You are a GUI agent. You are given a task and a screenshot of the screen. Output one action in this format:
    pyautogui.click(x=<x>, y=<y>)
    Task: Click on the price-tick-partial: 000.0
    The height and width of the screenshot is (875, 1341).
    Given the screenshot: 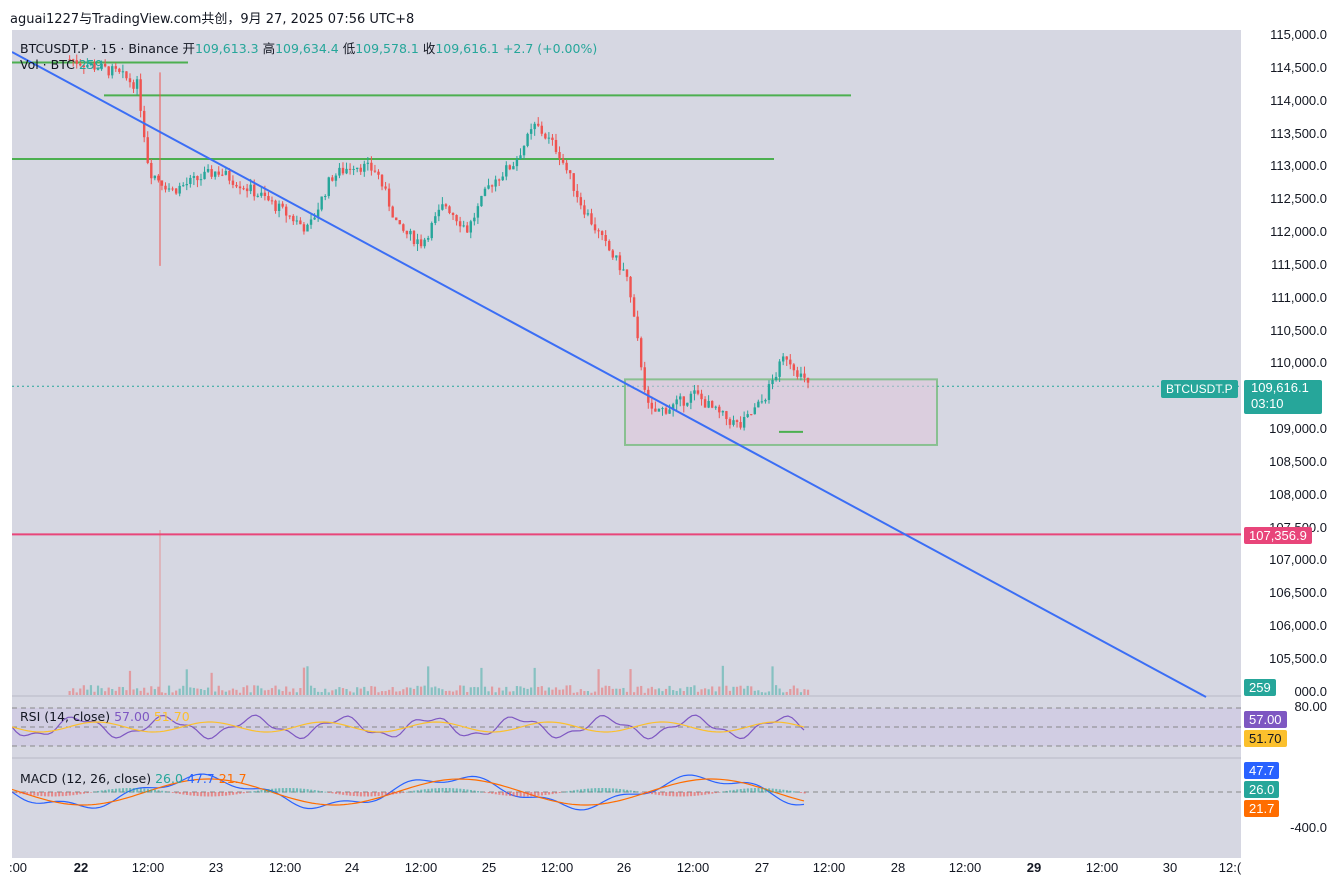 What is the action you would take?
    pyautogui.click(x=1310, y=691)
    